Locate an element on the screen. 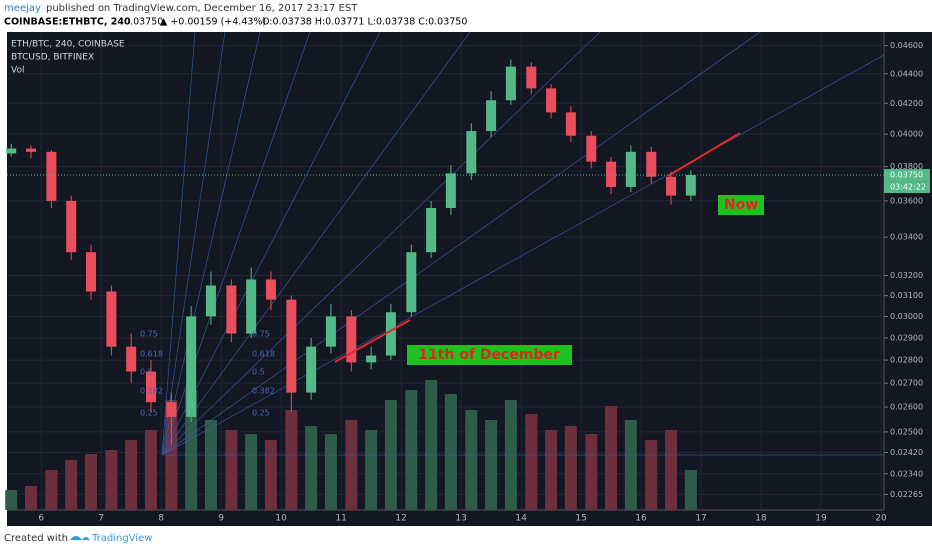 This screenshot has width=932, height=550. footer-brand: TradingView is located at coordinates (121, 538).